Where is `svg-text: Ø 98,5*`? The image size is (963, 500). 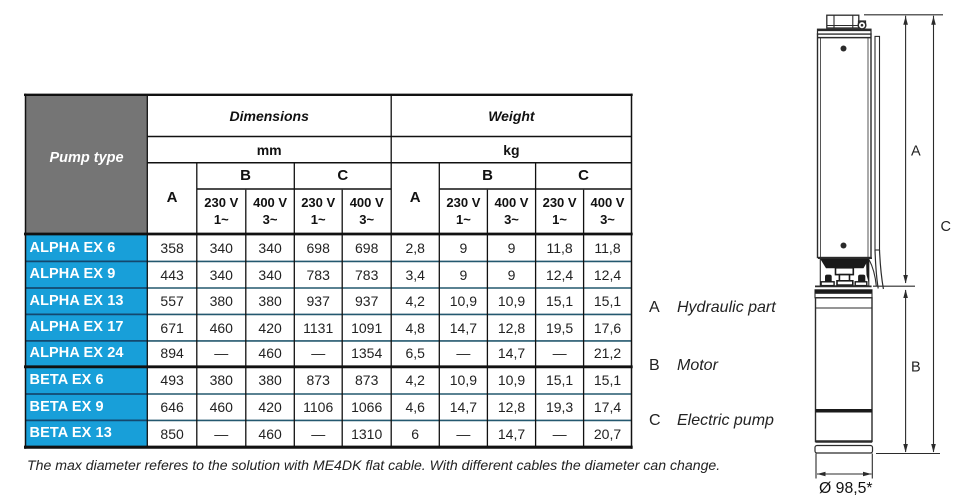 svg-text: Ø 98,5* is located at coordinates (846, 488).